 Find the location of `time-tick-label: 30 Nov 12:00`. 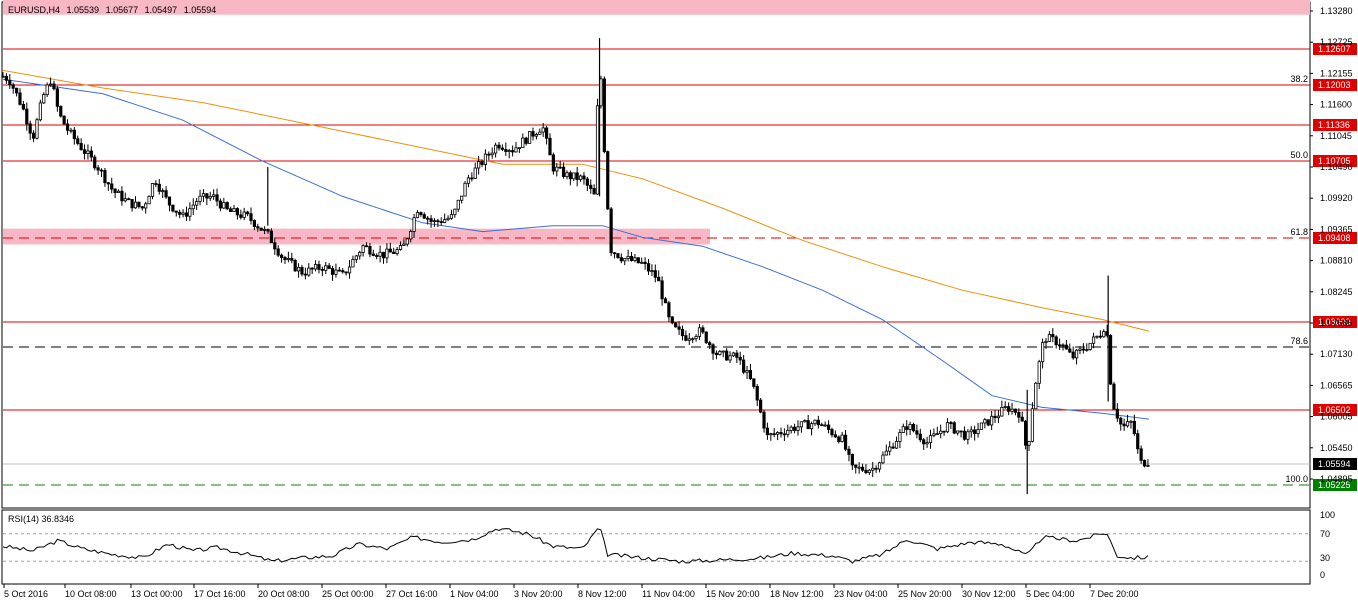

time-tick-label: 30 Nov 12:00 is located at coordinates (989, 594).